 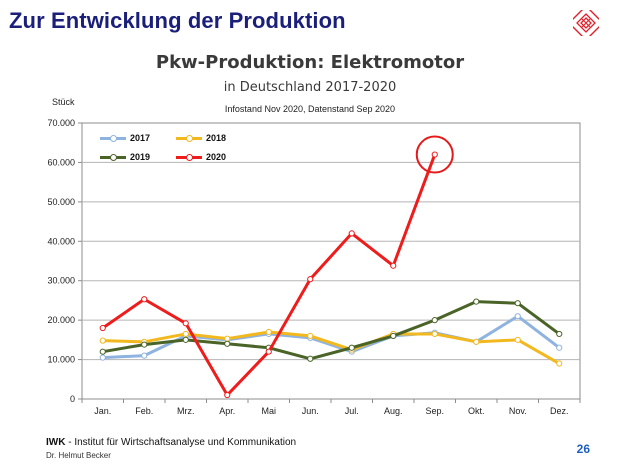 What do you see at coordinates (56, 442) in the screenshot?
I see `footer-org-short: IWK` at bounding box center [56, 442].